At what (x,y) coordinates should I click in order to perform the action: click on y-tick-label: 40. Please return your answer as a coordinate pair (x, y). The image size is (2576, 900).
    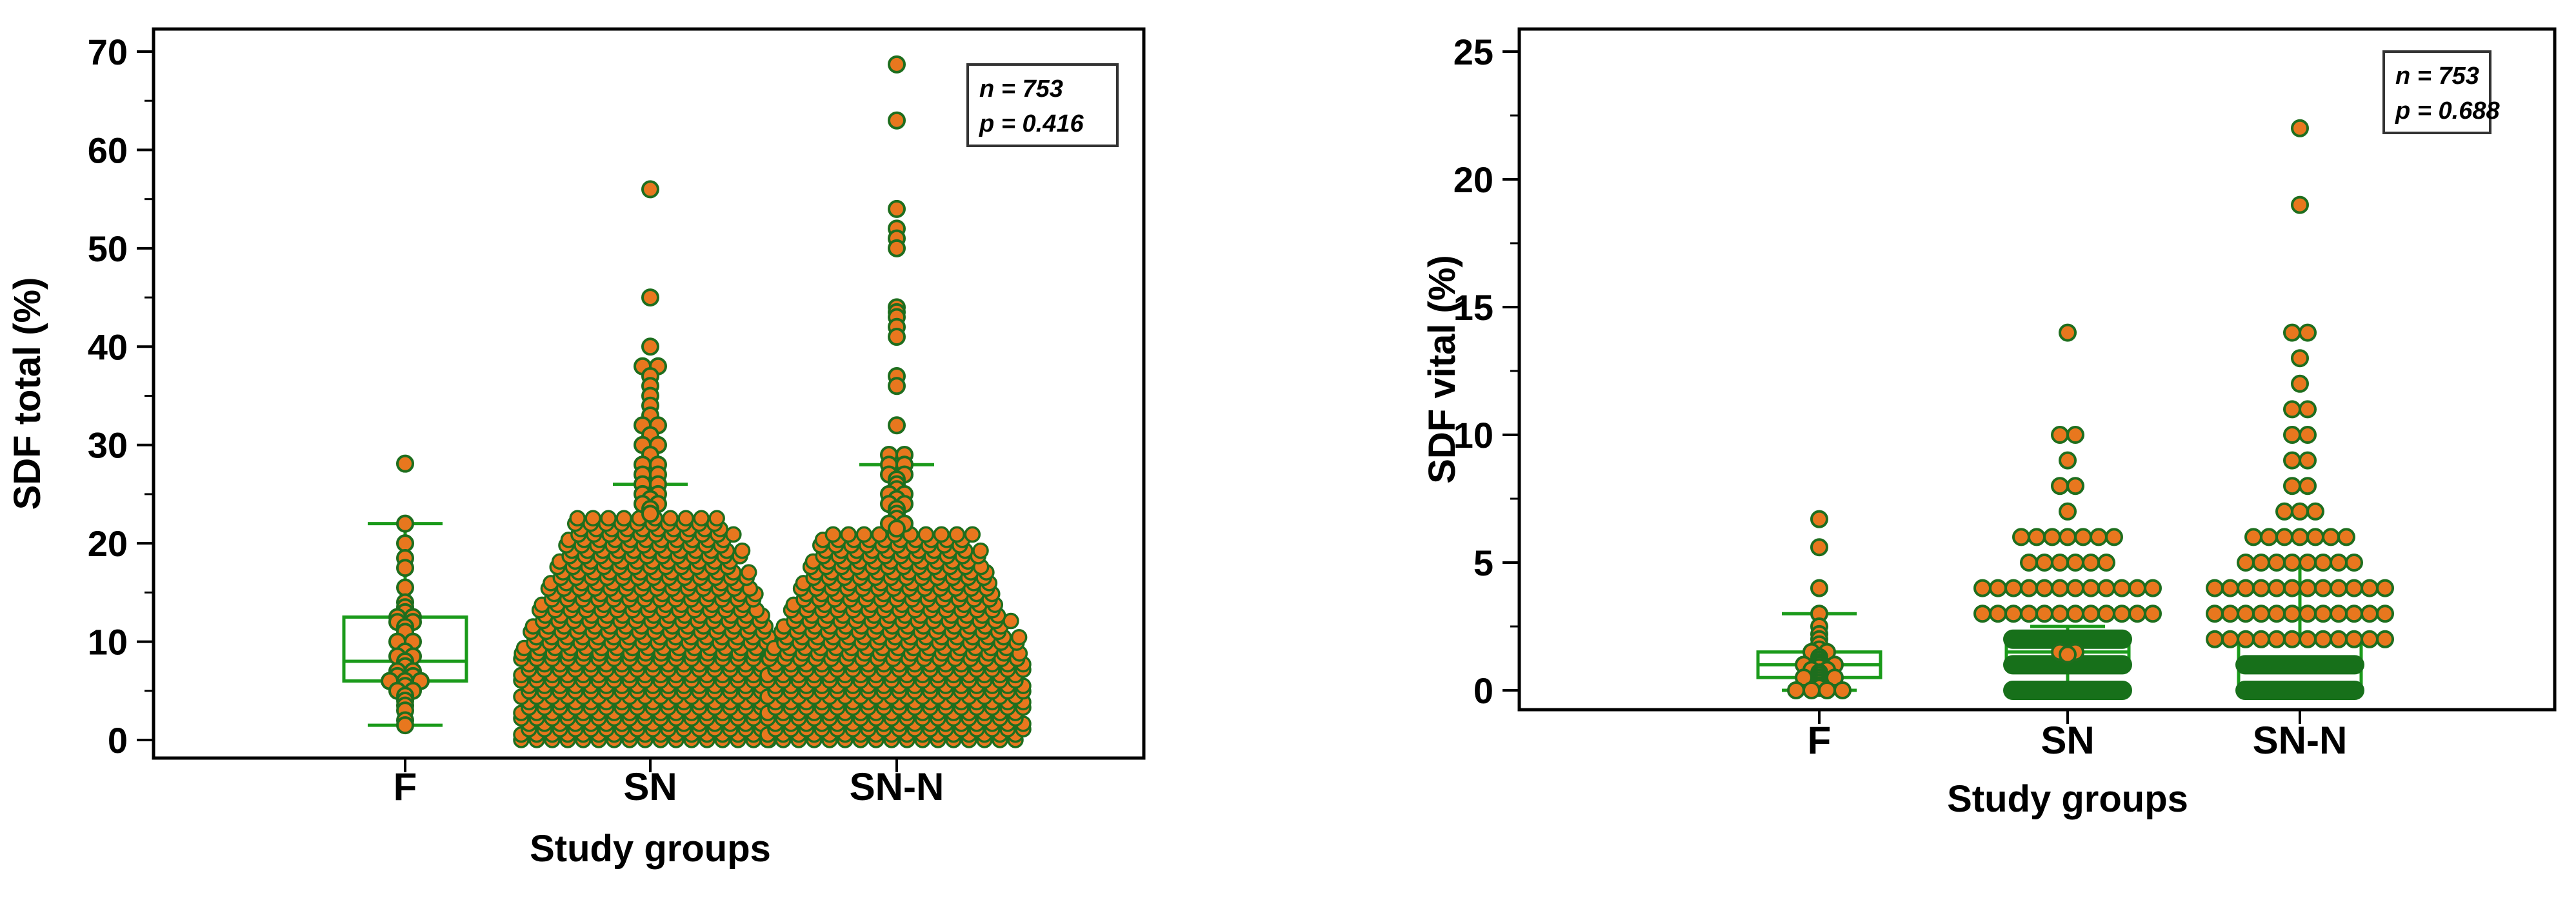
    Looking at the image, I should click on (108, 346).